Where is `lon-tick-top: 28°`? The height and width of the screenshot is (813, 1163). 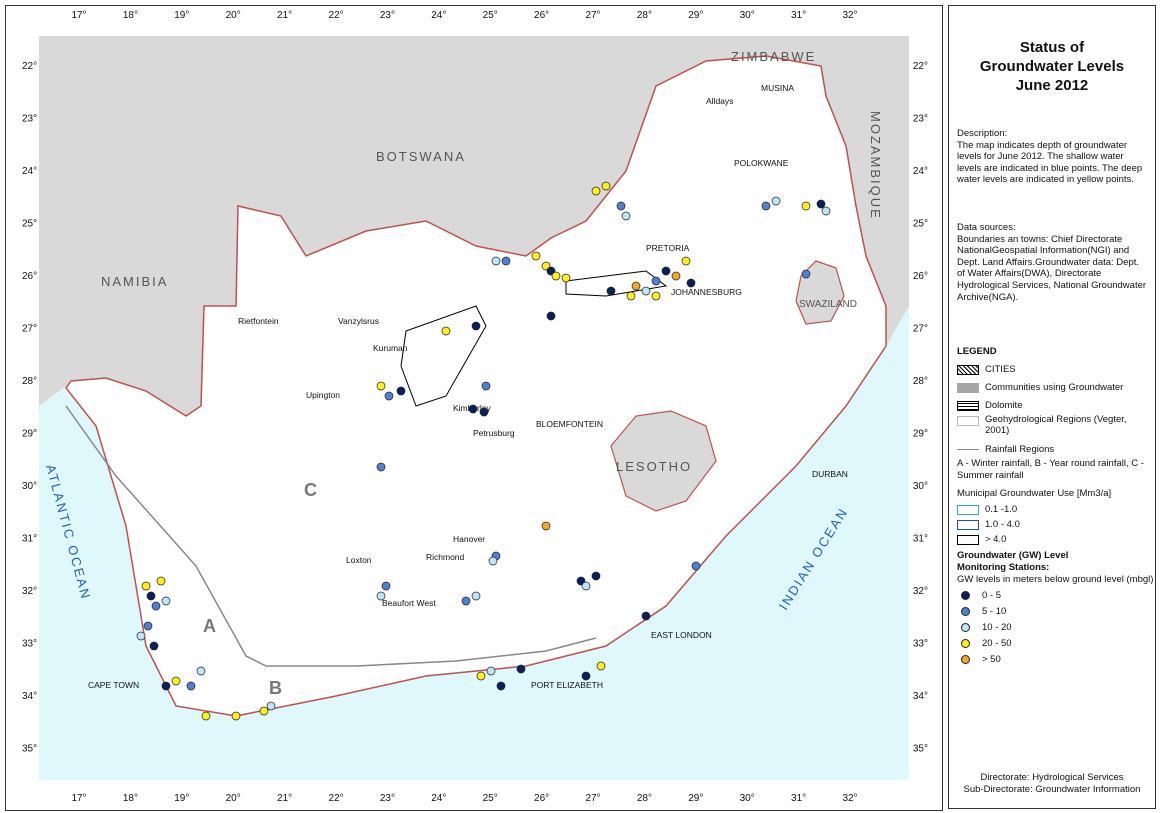
lon-tick-top: 28° is located at coordinates (644, 15).